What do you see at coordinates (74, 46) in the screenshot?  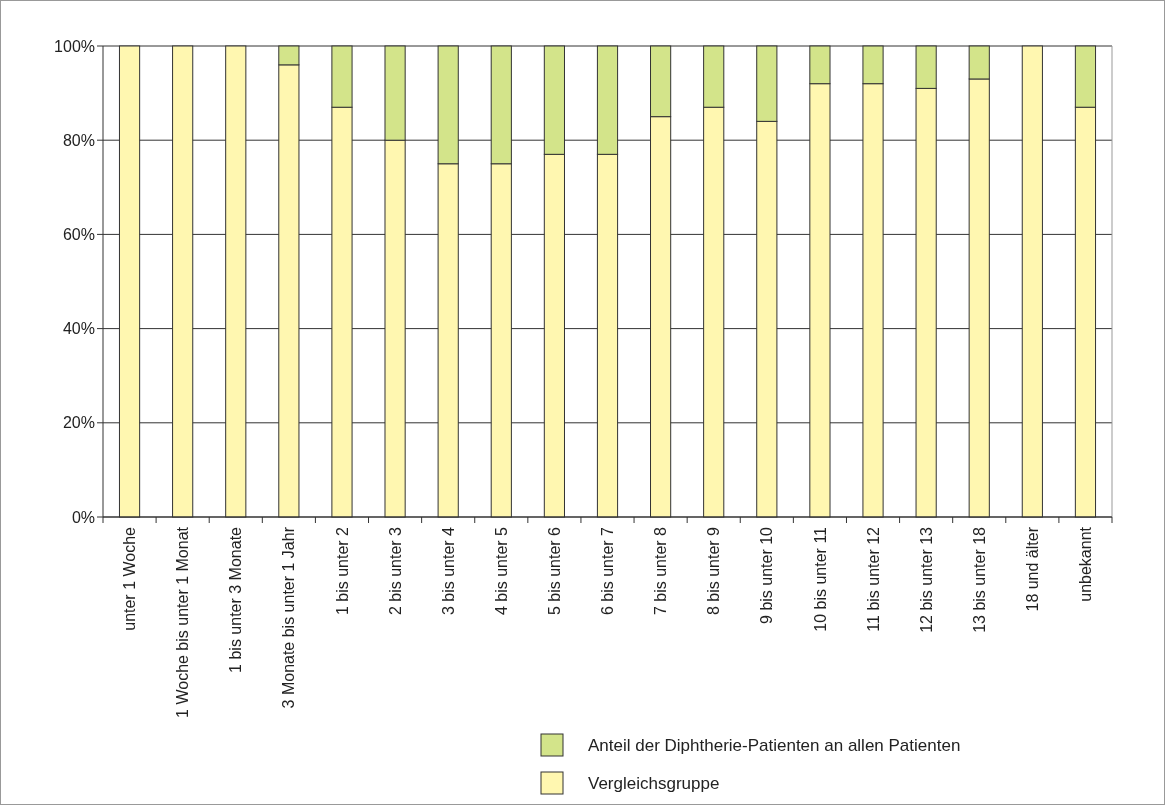 I see `y-tick-label: 100%` at bounding box center [74, 46].